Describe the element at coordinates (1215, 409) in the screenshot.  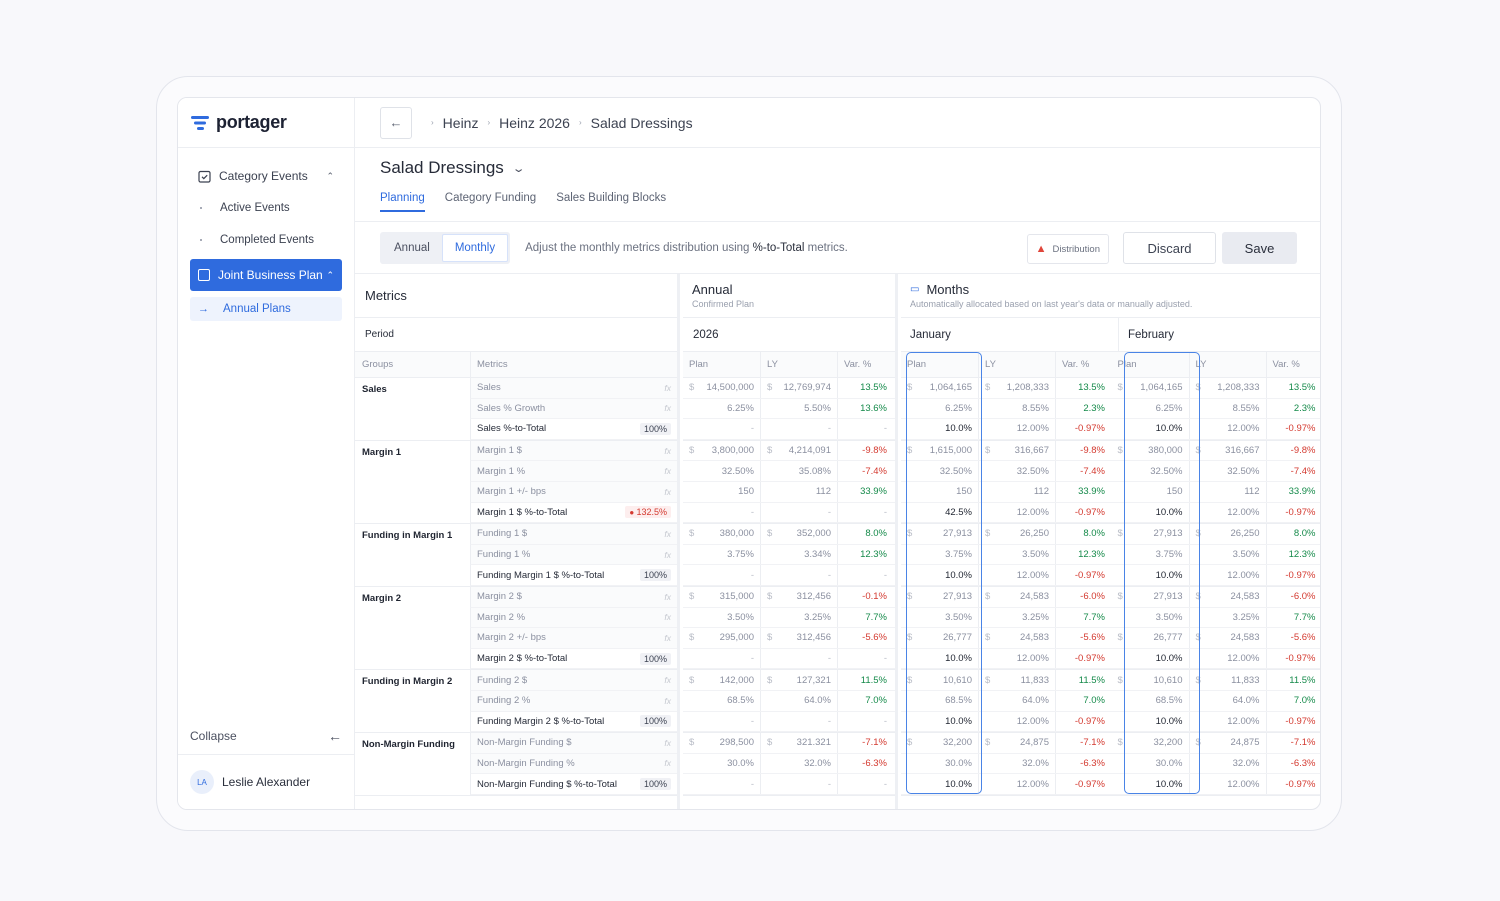
I see `data-row: 6.25% 8.55% 2.3%` at that location.